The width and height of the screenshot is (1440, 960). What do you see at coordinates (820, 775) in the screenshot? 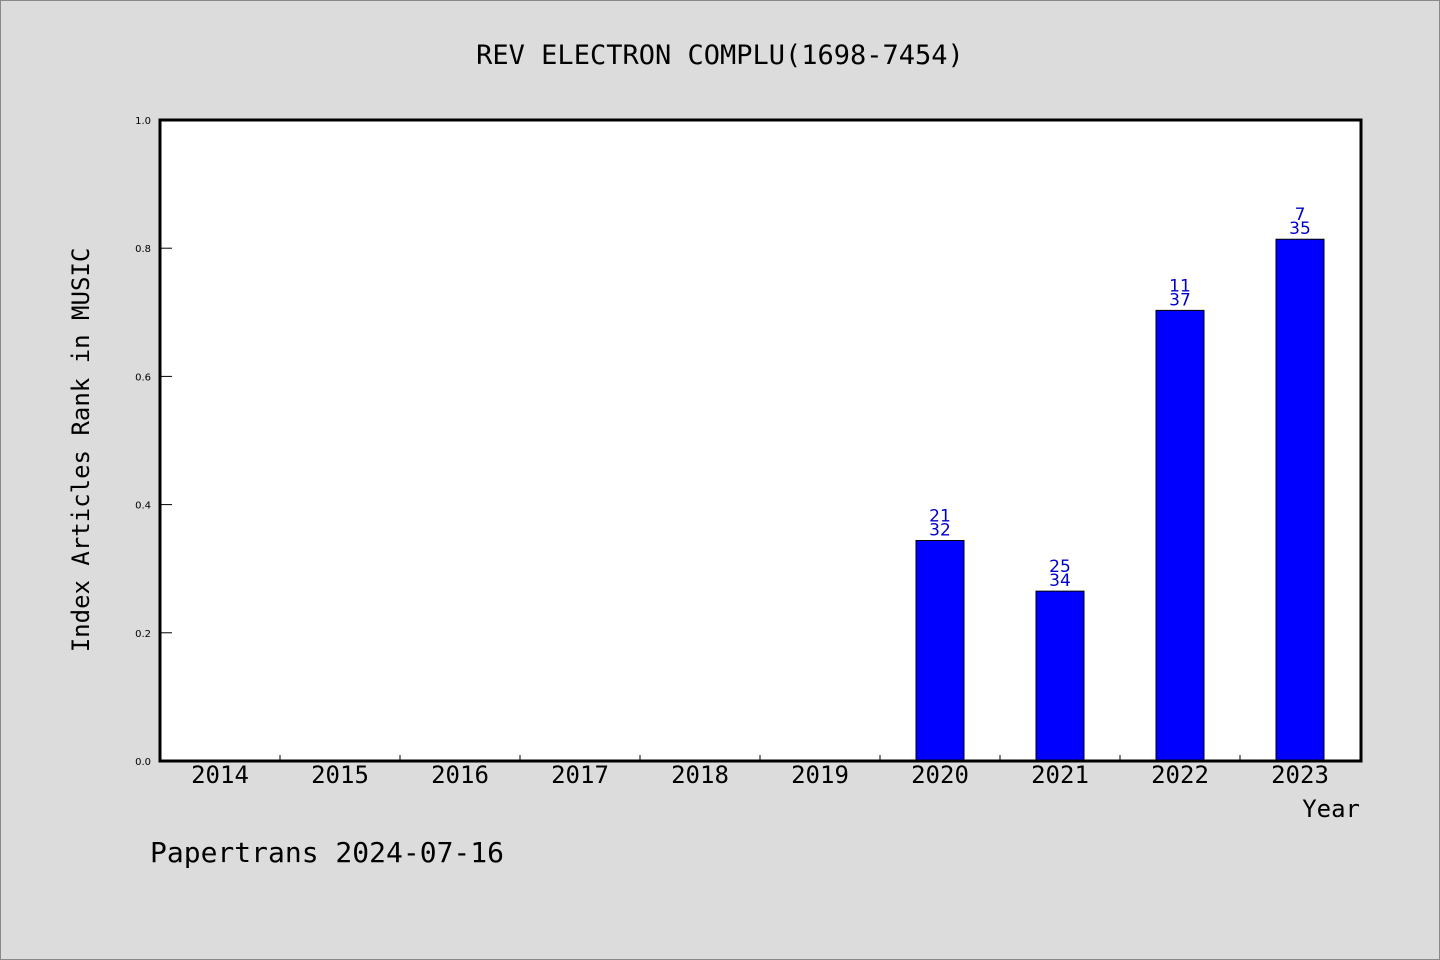
I see `x-tick-label: 2019` at bounding box center [820, 775].